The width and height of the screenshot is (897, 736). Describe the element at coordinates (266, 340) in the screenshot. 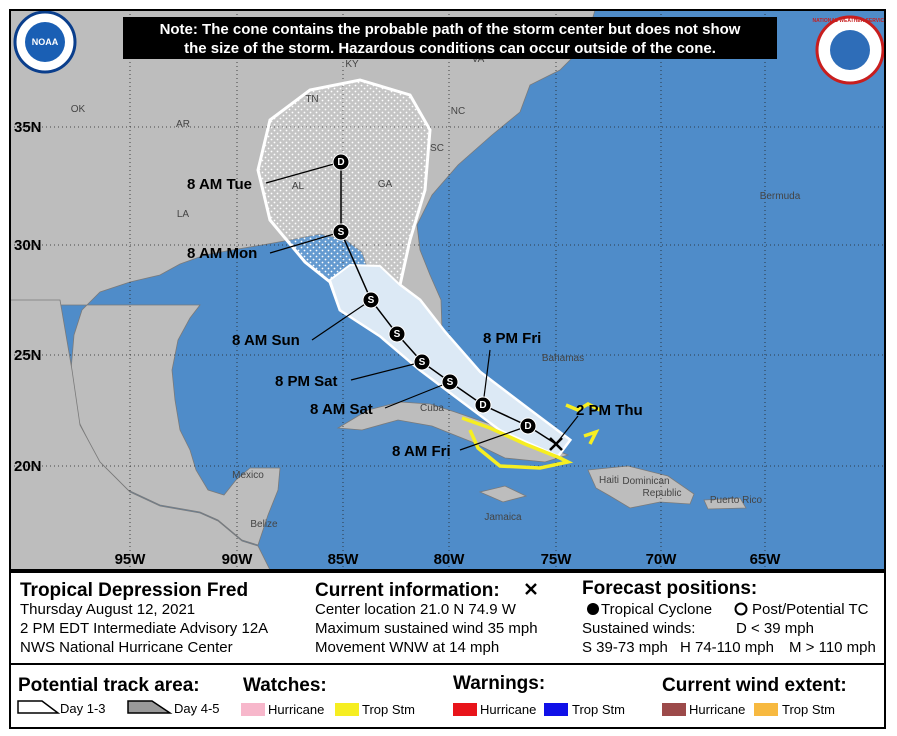

I see `time-label: 8 AM Sun` at that location.